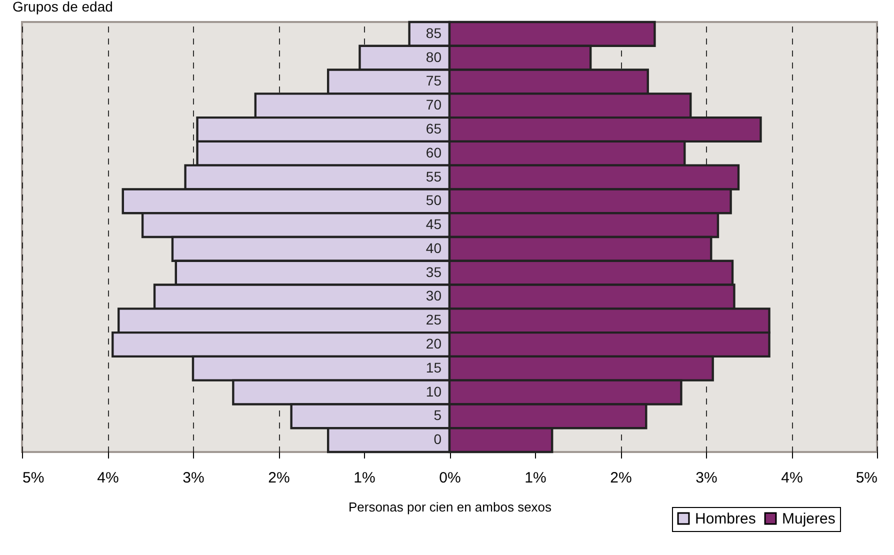  What do you see at coordinates (434, 344) in the screenshot?
I see `y-tick-label: 20` at bounding box center [434, 344].